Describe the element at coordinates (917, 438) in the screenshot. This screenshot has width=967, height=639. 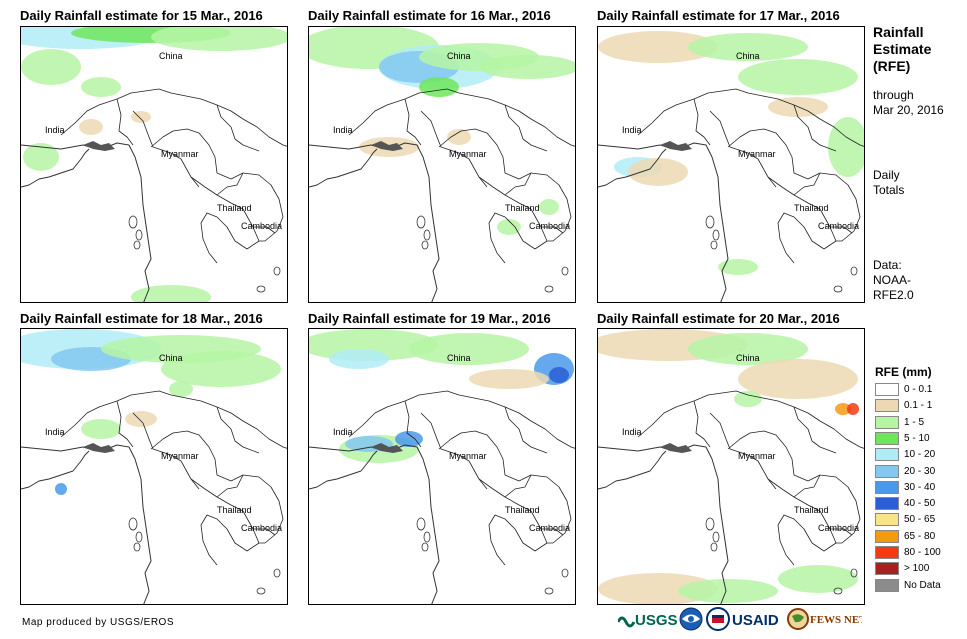
I see `legend-label: 5 - 10` at that location.